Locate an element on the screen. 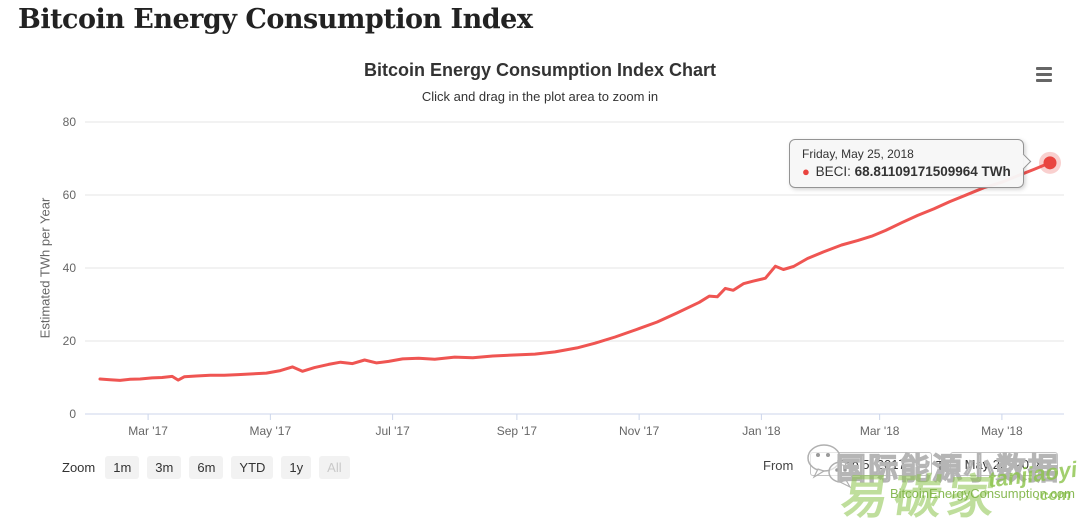 The height and width of the screenshot is (527, 1080). zoom-button-1m: 1m is located at coordinates (122, 467).